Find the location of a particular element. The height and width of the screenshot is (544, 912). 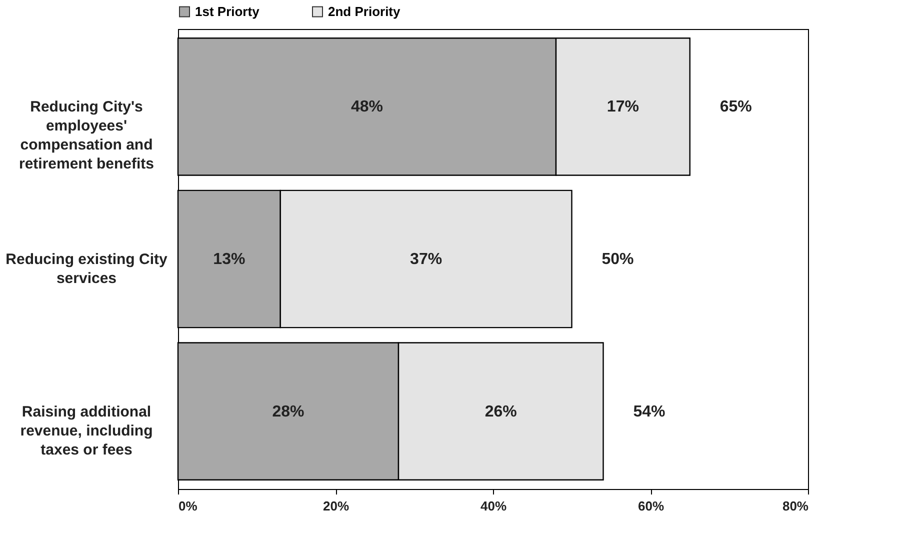

data-label: 37% is located at coordinates (426, 259).